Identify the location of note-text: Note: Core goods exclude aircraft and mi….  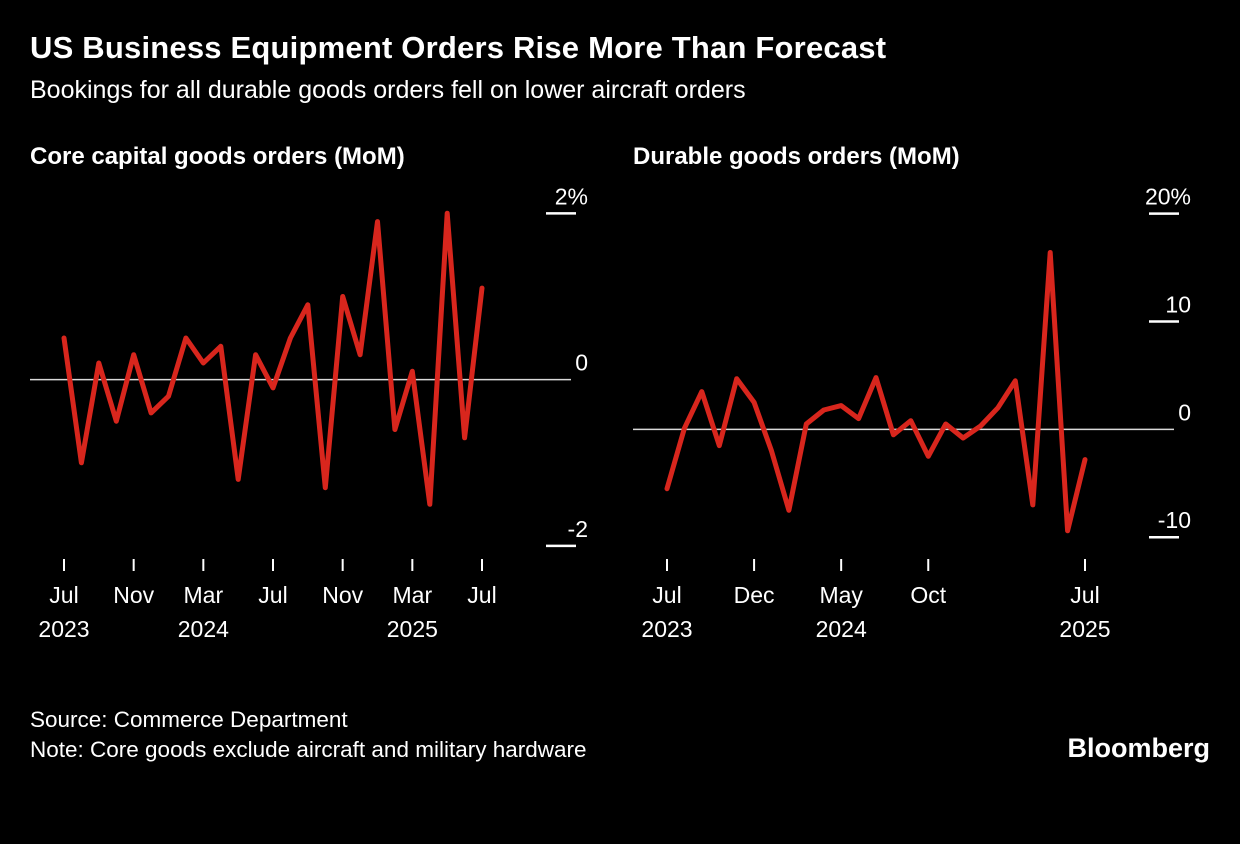
(308, 750).